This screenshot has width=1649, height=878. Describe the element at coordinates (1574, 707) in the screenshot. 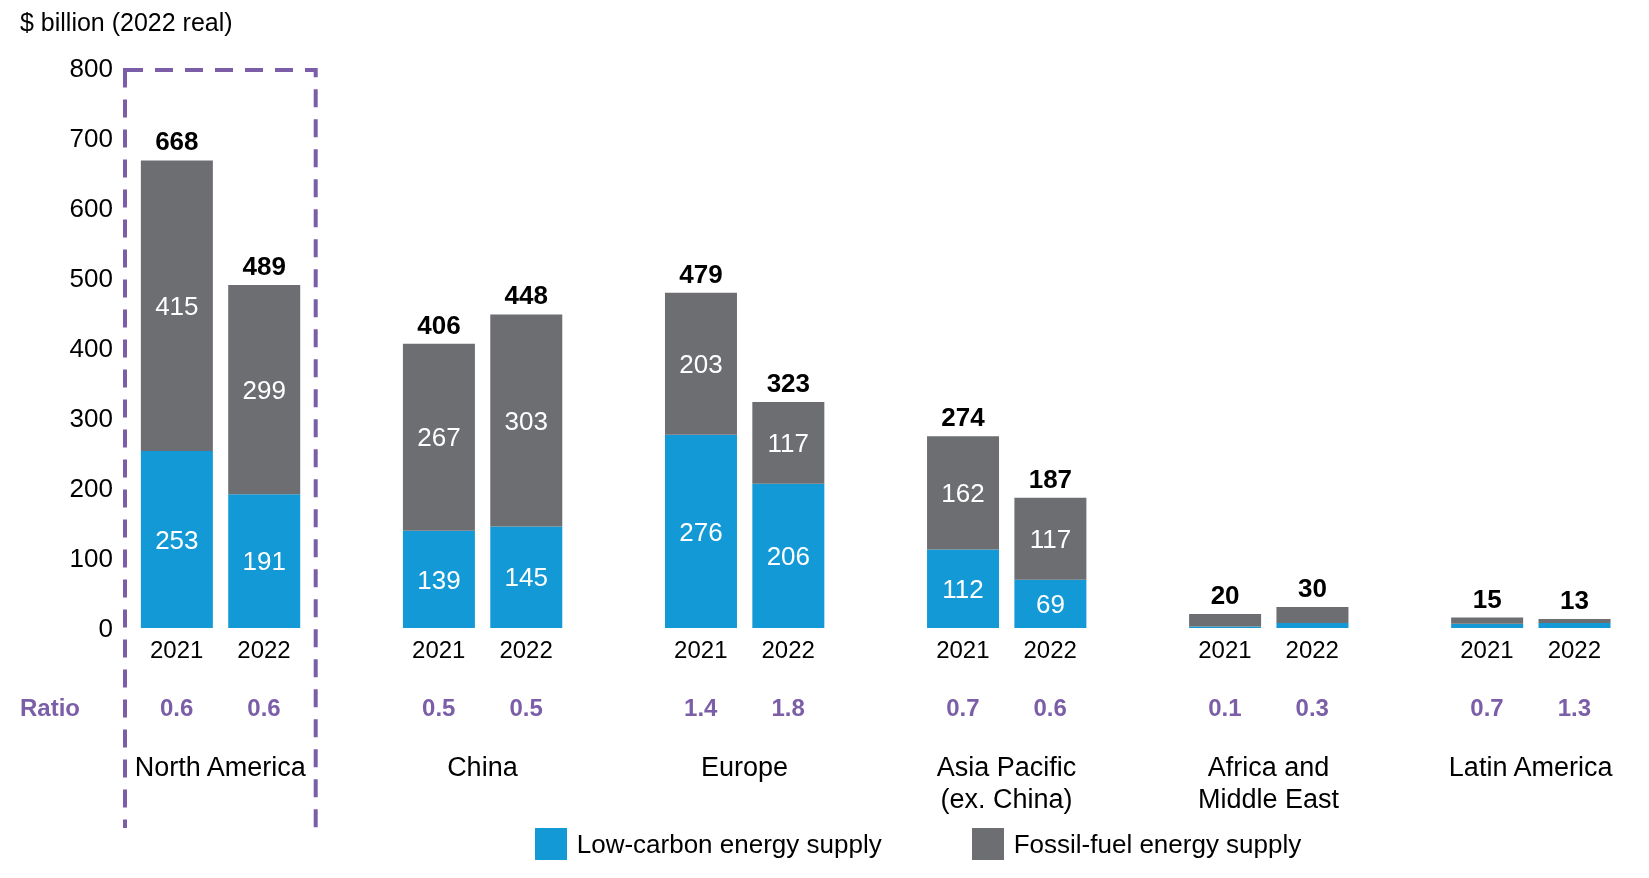

I see `text: 1.3` at that location.